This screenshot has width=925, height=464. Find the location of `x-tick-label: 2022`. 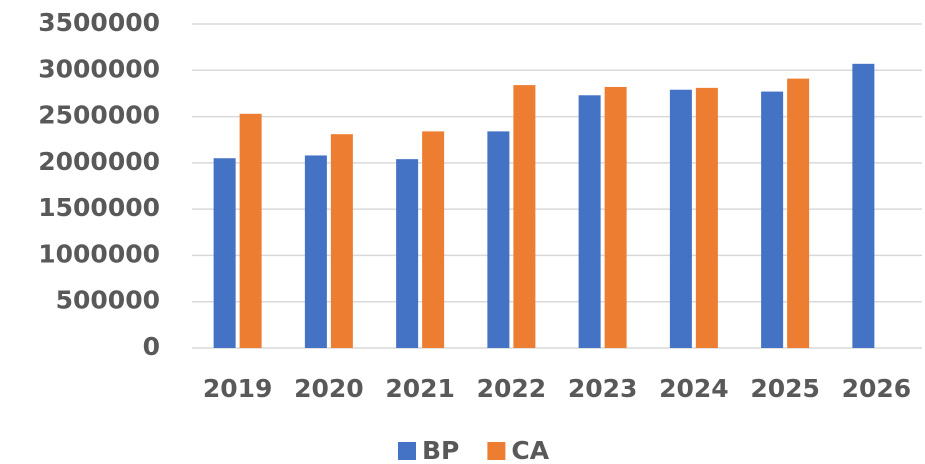

x-tick-label: 2022 is located at coordinates (512, 388).